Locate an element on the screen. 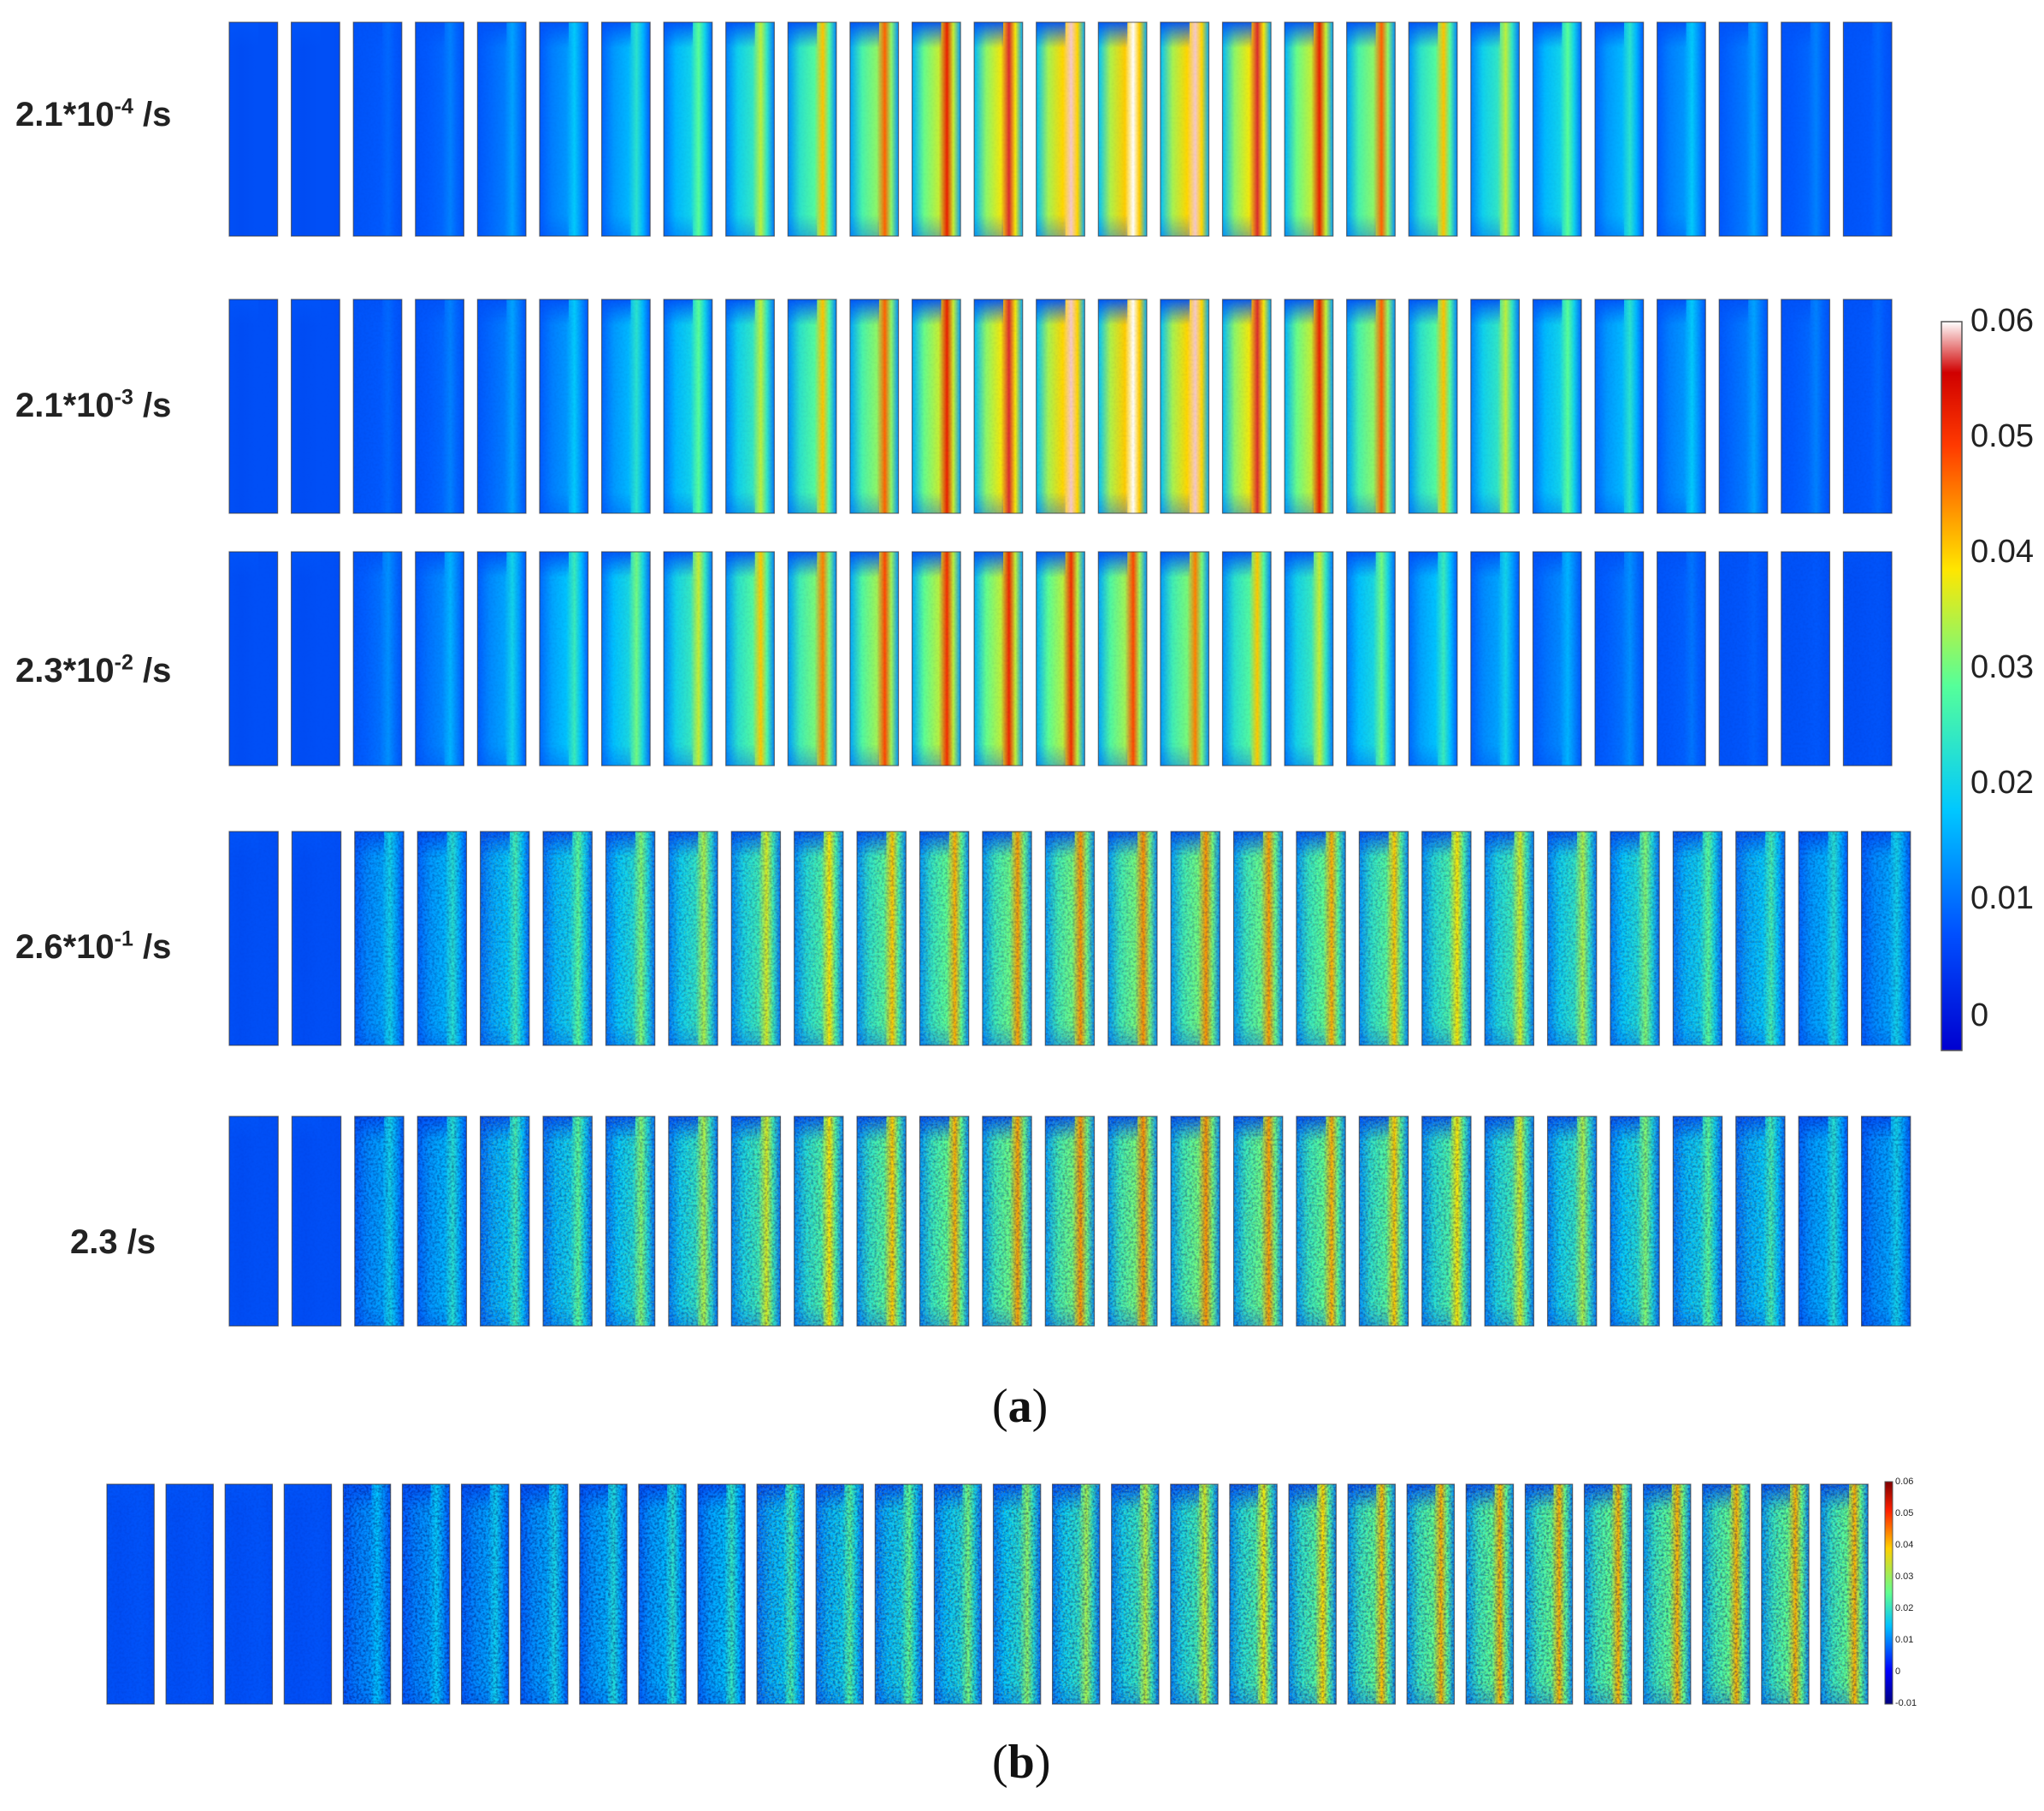  cbar-a-tick-3: 0.04 is located at coordinates (2002, 552).